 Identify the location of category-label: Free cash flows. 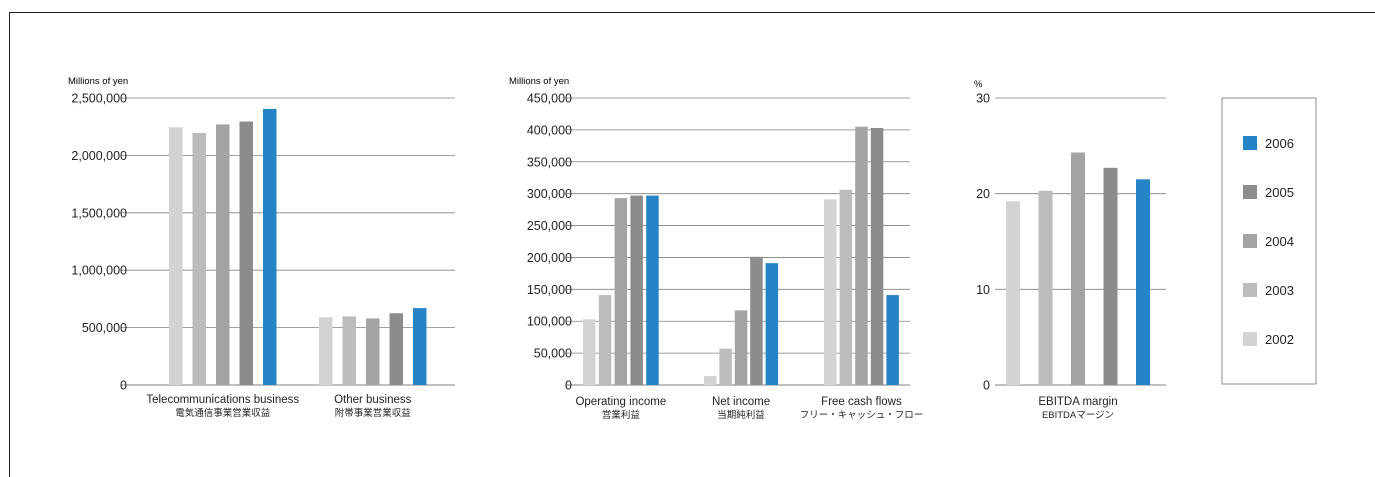
(861, 402).